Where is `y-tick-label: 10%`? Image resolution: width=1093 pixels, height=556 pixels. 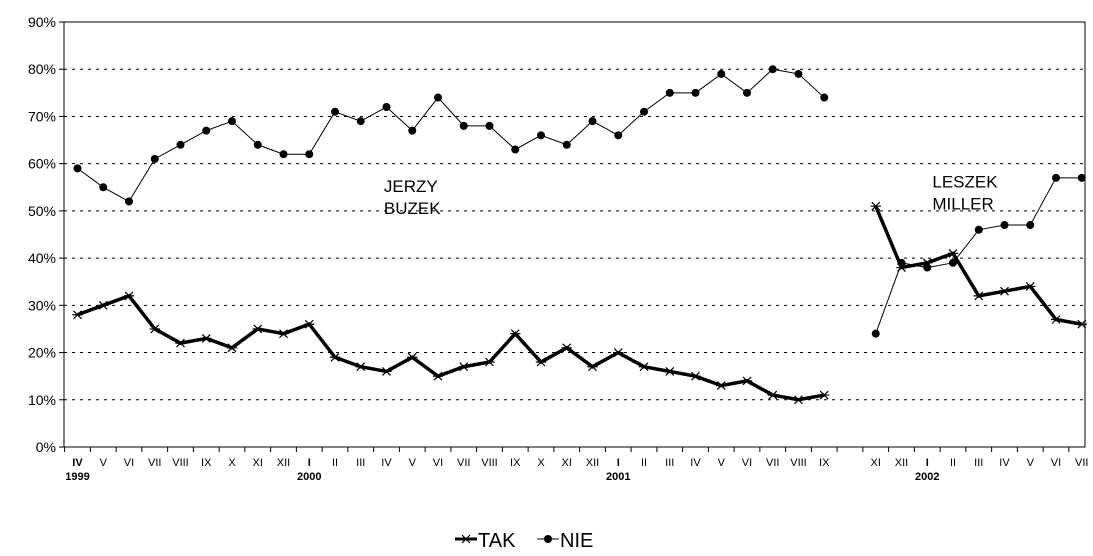 y-tick-label: 10% is located at coordinates (42, 400).